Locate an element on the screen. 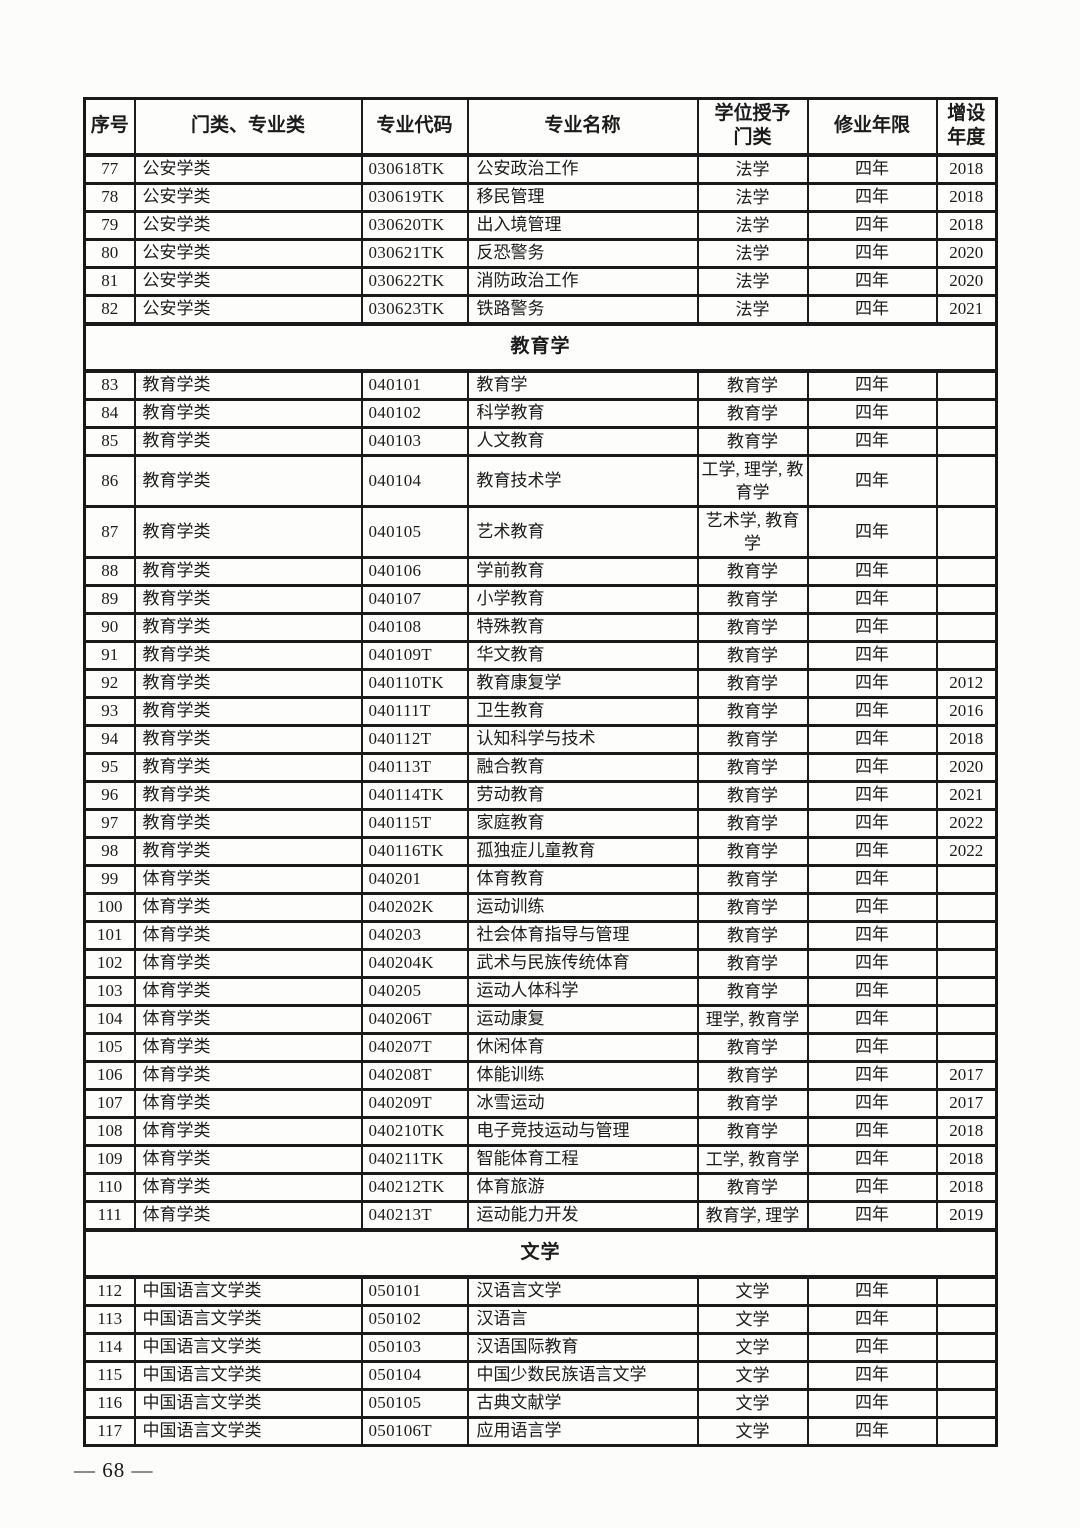  code-cell: 040111T is located at coordinates (414, 711).